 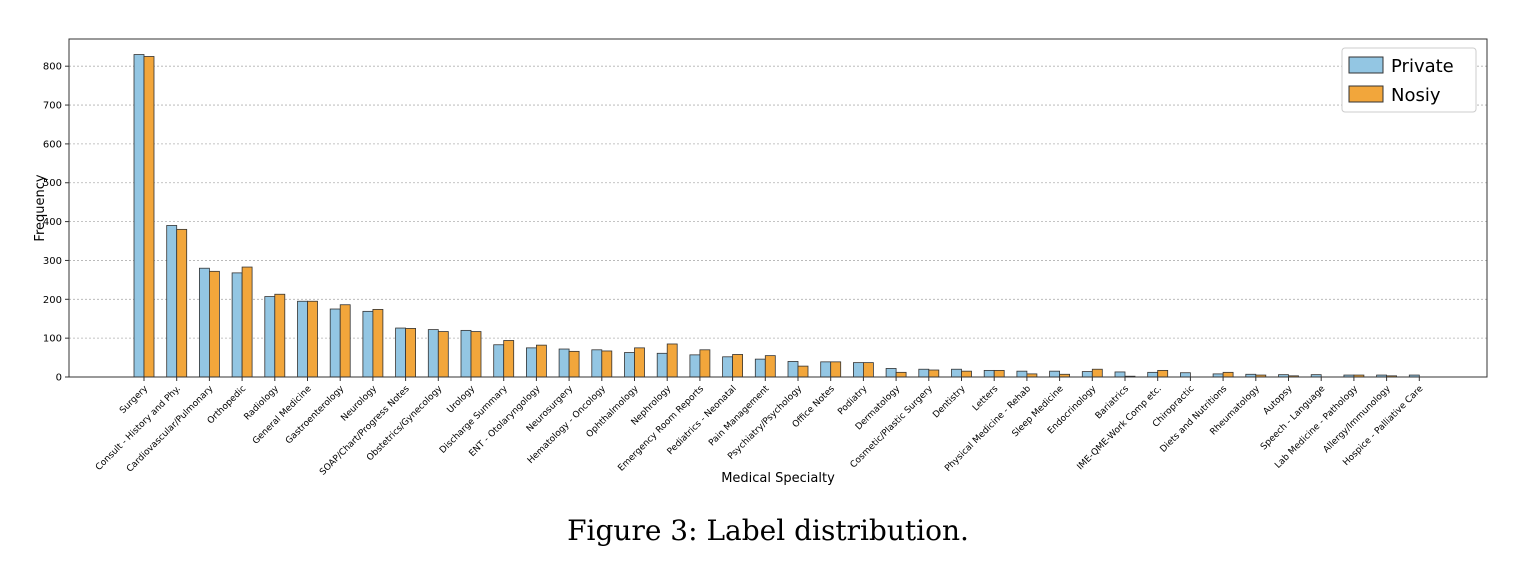 I want to click on y-tick-label: 100, so click(x=52, y=339).